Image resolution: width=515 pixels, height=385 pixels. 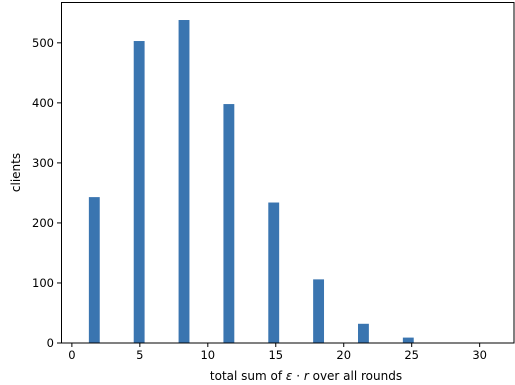 I want to click on y-tick-label: 0, so click(x=50, y=343).